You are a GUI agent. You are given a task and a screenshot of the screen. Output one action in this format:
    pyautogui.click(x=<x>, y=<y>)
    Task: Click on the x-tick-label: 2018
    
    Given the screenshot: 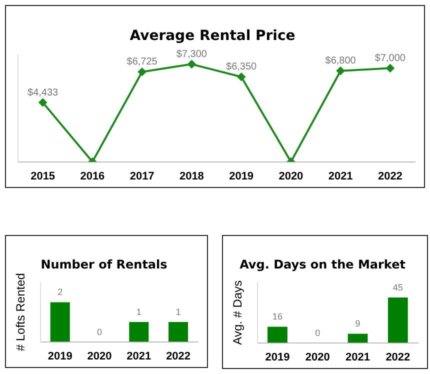 What is the action you would take?
    pyautogui.click(x=191, y=176)
    